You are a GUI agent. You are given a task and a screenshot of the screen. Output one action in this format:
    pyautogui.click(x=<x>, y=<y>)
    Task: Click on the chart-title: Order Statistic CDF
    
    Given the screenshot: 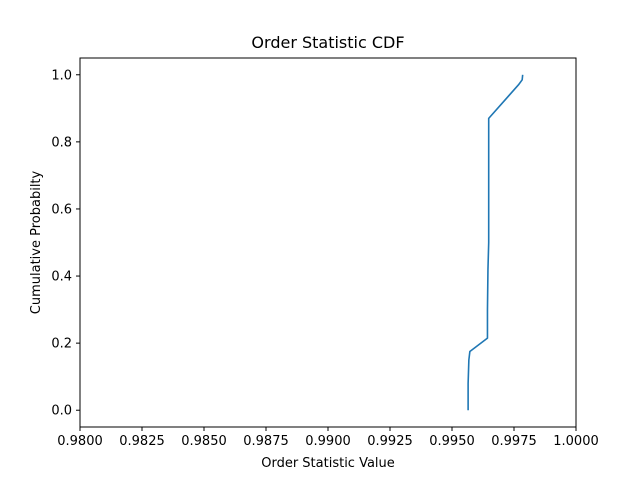 What is the action you would take?
    pyautogui.click(x=327, y=42)
    